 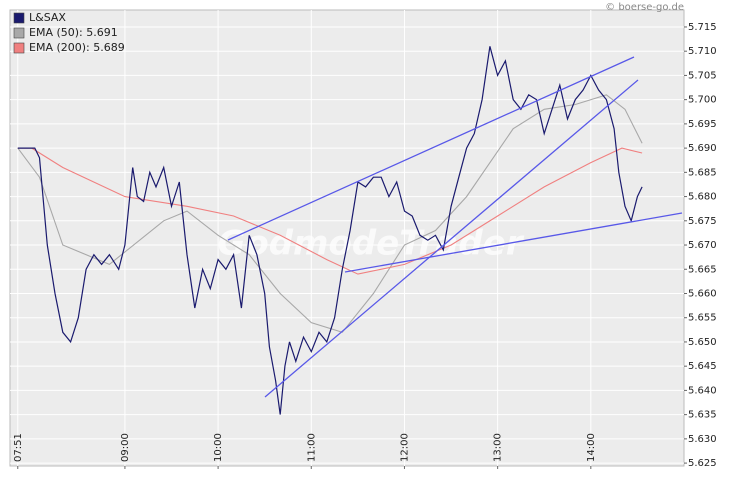 I want to click on legend-label: EMA (50): 5.691, so click(x=73, y=32).